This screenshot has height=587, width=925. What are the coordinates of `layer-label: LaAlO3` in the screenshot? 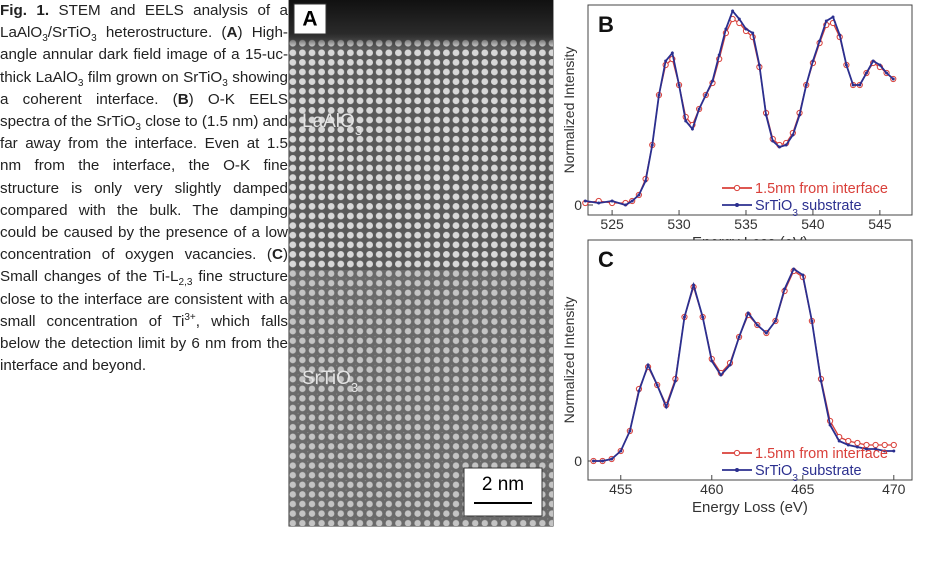 It's located at (332, 124).